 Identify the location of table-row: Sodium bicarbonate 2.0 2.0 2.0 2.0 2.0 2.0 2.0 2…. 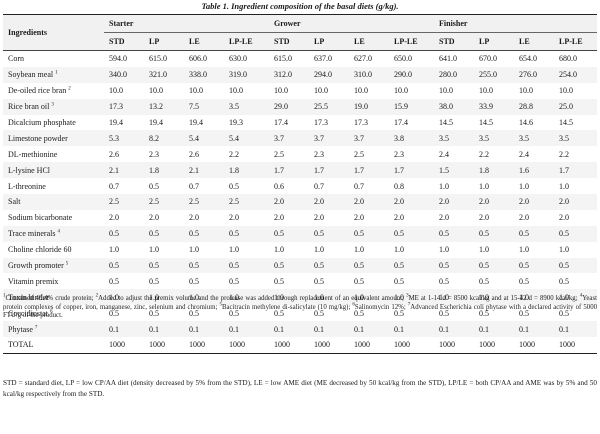
(300, 218).